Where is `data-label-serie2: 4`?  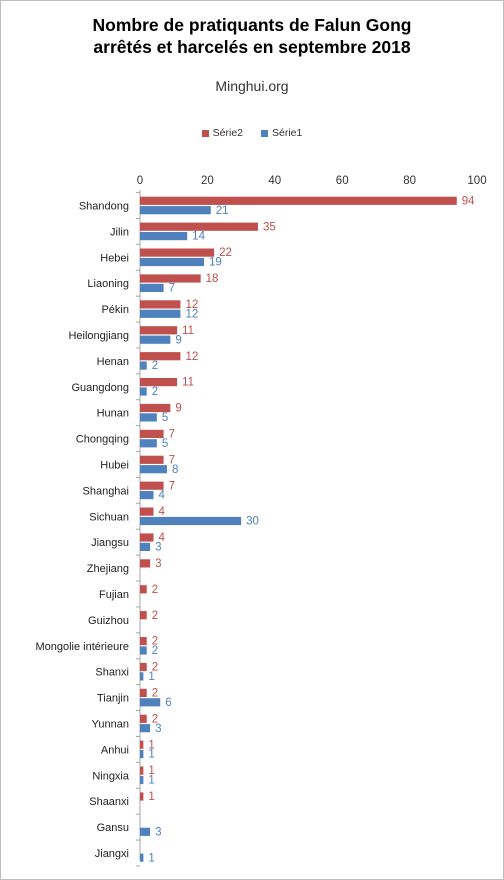
data-label-serie2: 4 is located at coordinates (161, 512).